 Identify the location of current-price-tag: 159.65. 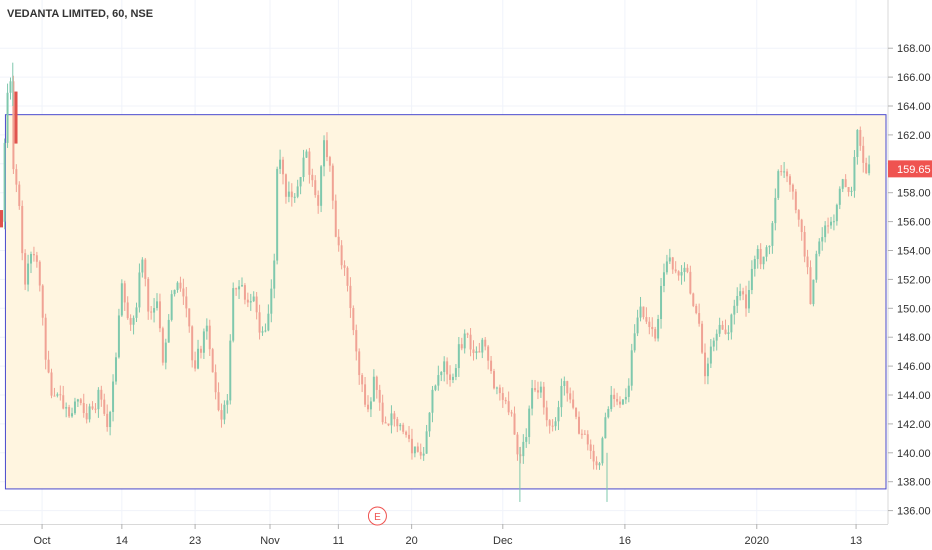
(910, 169).